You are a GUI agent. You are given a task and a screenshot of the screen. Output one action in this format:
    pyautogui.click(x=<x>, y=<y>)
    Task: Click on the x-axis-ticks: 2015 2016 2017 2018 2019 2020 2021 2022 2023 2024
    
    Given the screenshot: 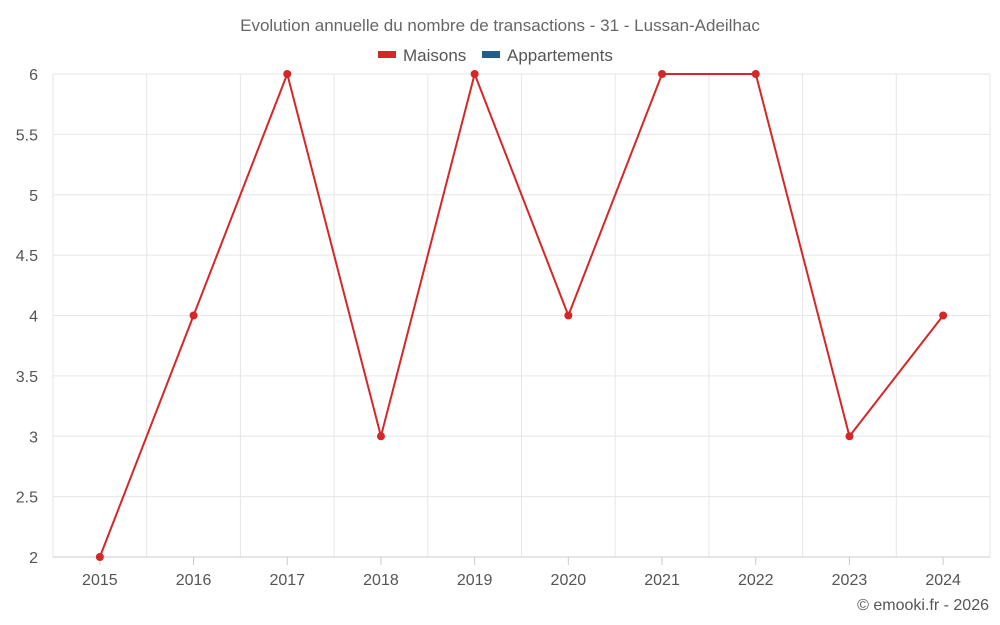 What is the action you would take?
    pyautogui.click(x=521, y=573)
    